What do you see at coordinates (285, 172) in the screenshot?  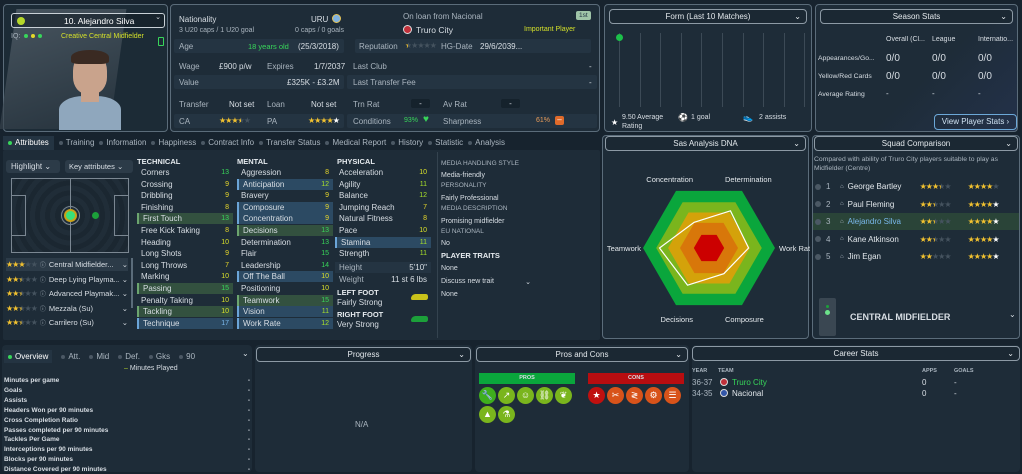 I see `attribute-row: Aggression 8` at bounding box center [285, 172].